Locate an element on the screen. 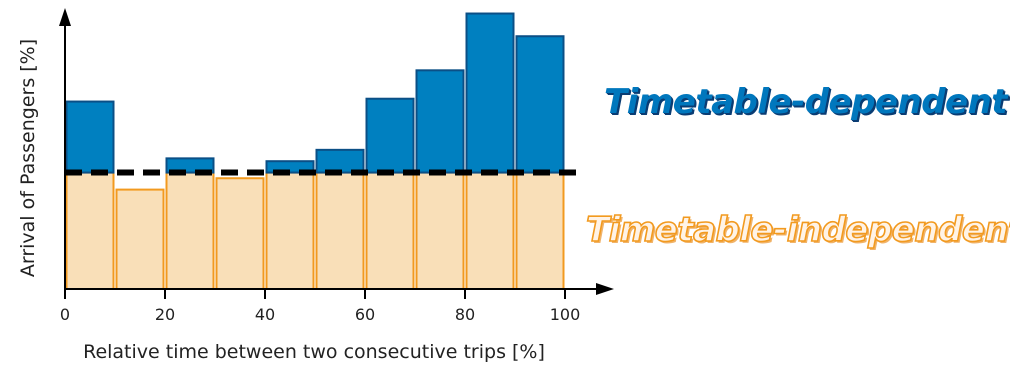  timetable-dependent-label: Timetable-dependent is located at coordinates (806, 102).